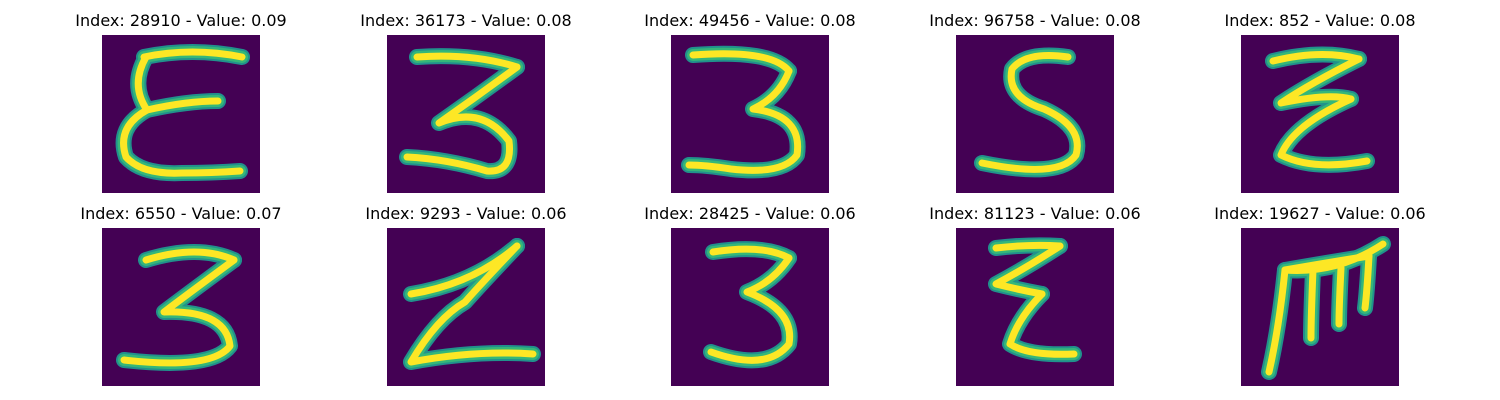 This screenshot has height=400, width=1500. Describe the element at coordinates (1035, 20) in the screenshot. I see `panel-title: Index: 96758 - Value: 0.08` at that location.